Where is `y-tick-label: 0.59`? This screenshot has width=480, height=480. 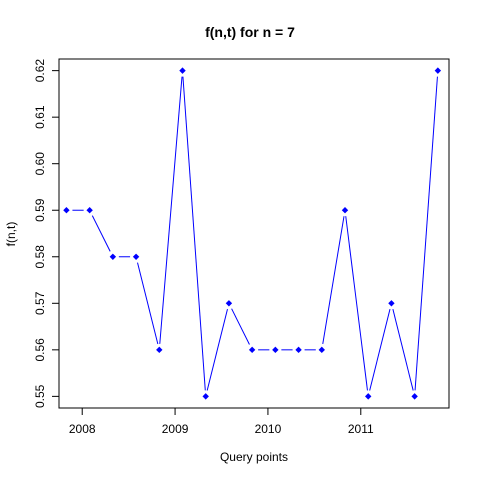 y-tick-label: 0.59 is located at coordinates (40, 210).